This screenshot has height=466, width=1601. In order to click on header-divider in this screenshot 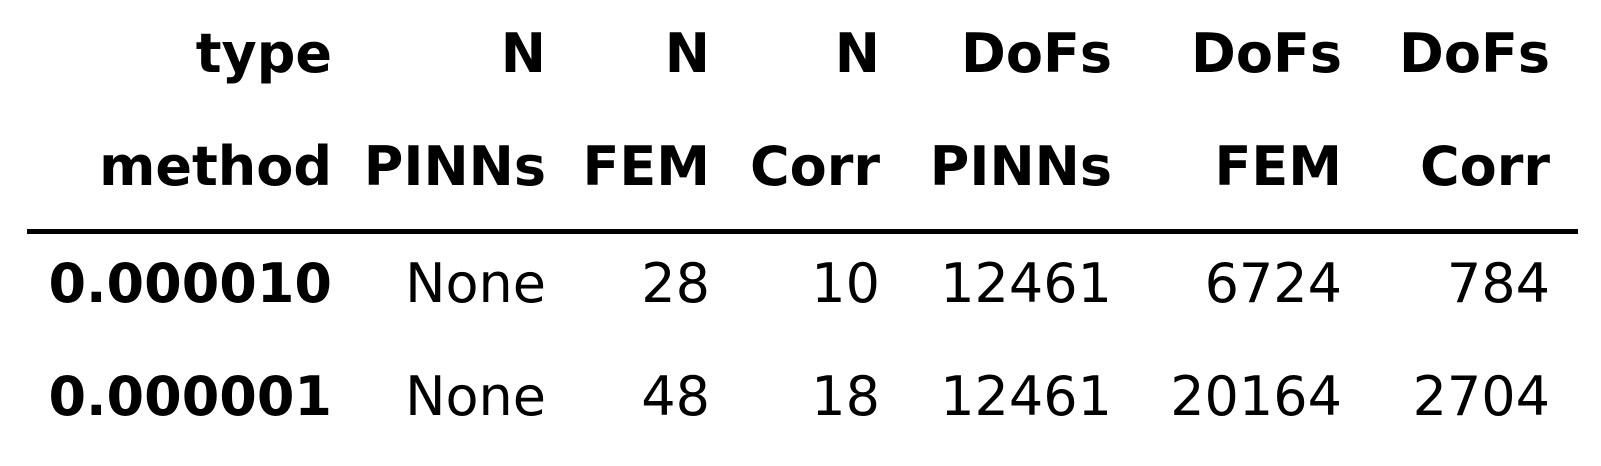, I will do `click(802, 231)`.